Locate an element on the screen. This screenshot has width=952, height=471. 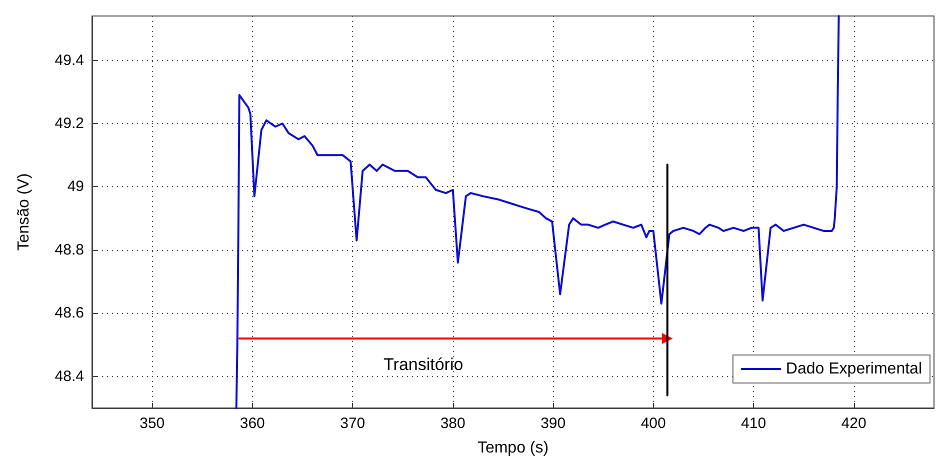
y-tick-label: 49 is located at coordinates (75, 187).